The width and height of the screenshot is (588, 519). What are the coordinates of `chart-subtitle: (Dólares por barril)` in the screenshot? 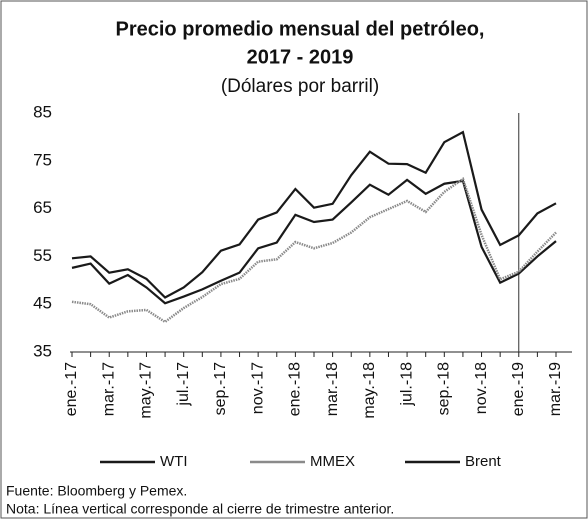 It's located at (300, 86).